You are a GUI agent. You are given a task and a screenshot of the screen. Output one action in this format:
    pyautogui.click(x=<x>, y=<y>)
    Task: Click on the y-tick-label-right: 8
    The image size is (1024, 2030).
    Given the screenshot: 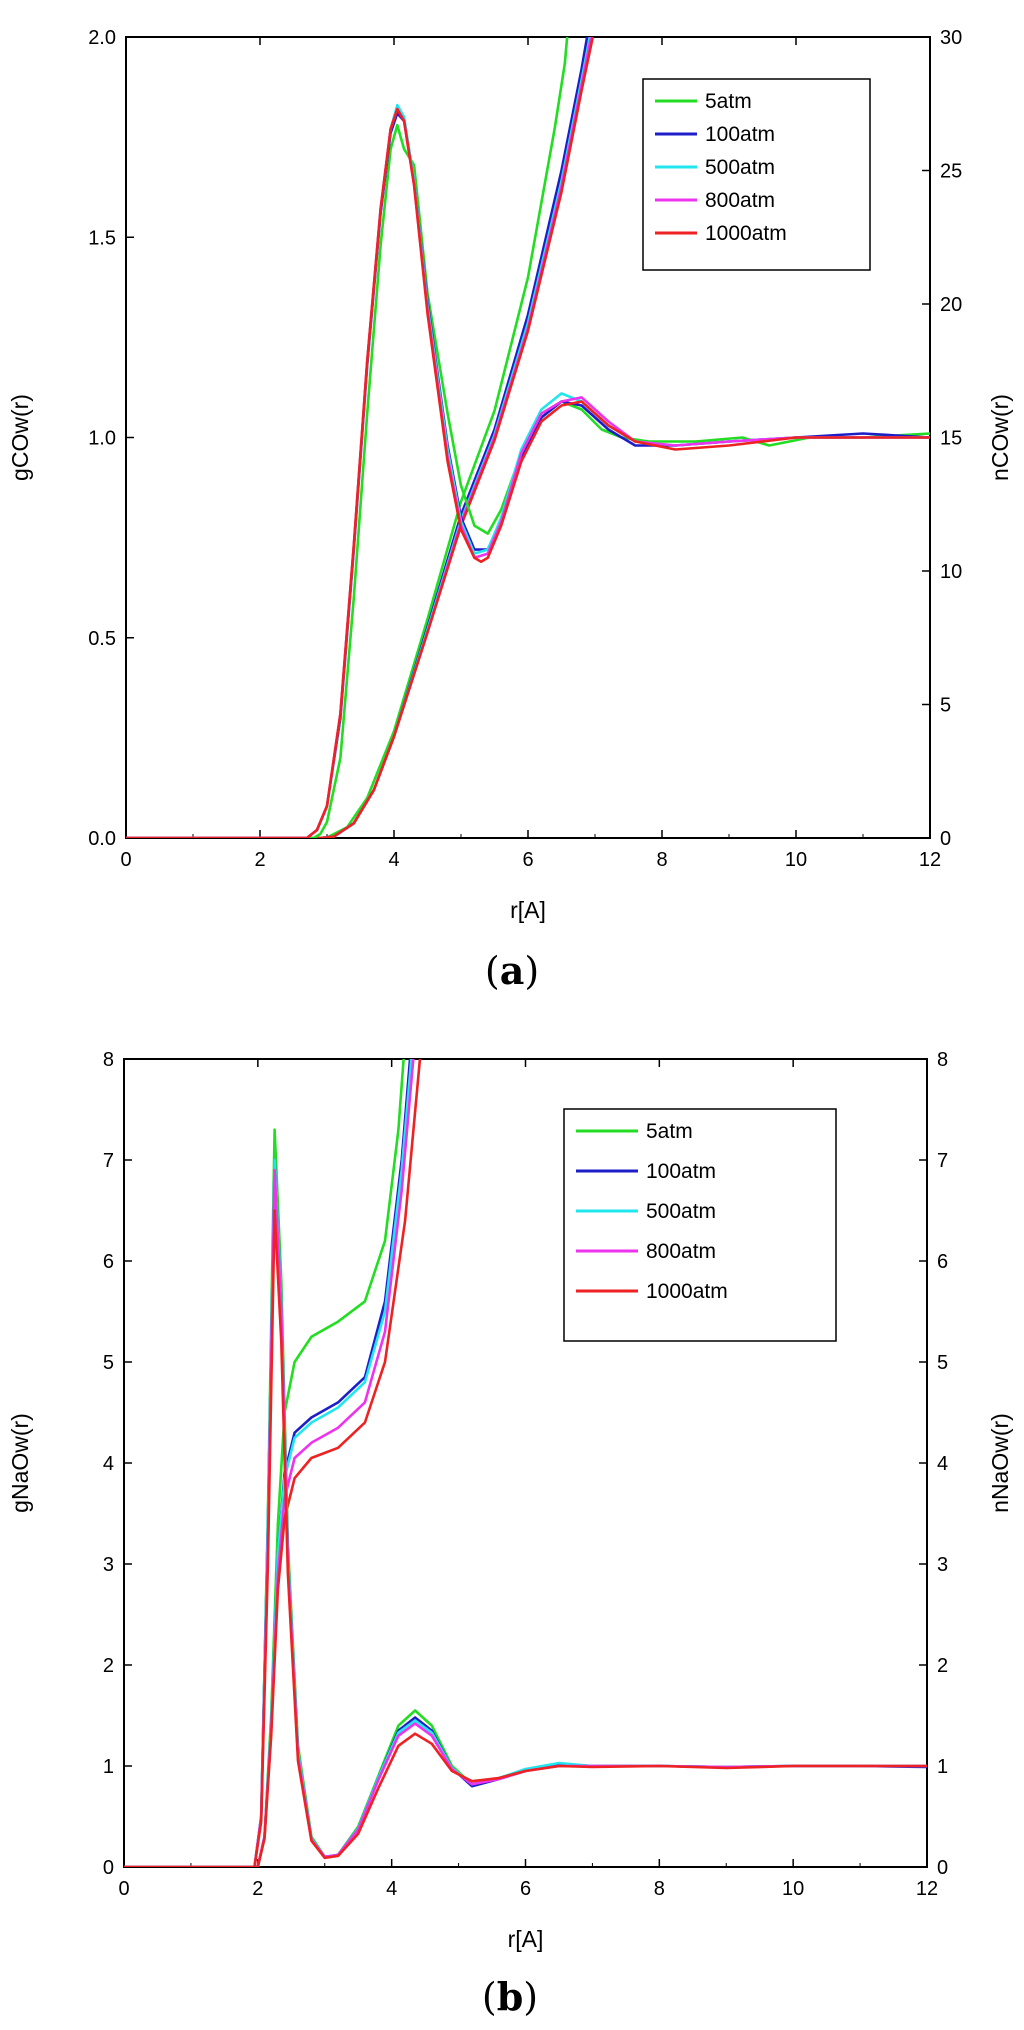 What is the action you would take?
    pyautogui.click(x=942, y=1060)
    